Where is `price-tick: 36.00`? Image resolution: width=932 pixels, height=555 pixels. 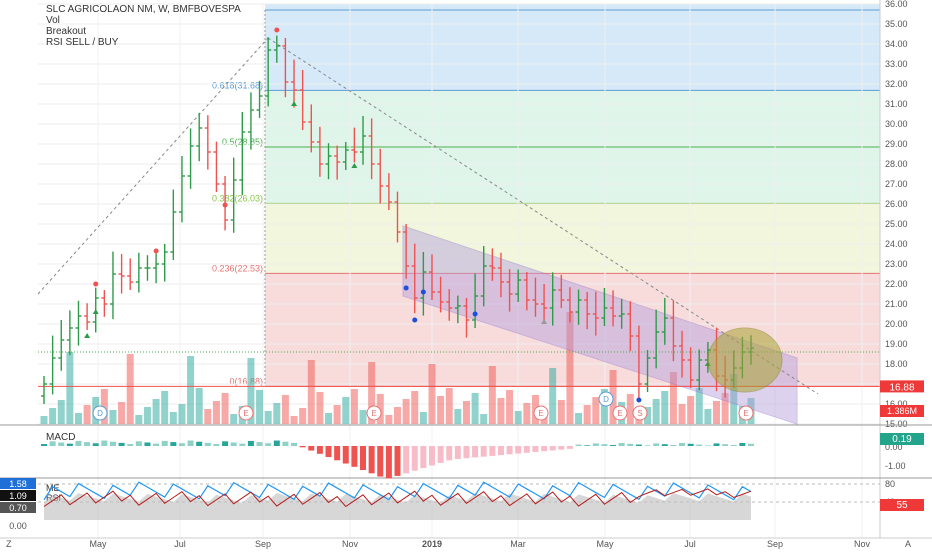
price-tick: 36.00 is located at coordinates (896, 4).